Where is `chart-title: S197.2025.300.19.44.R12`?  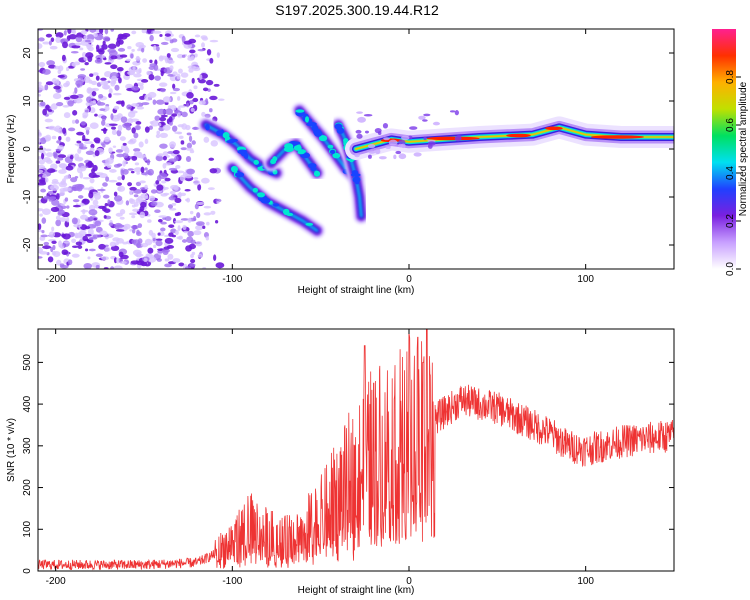
chart-title: S197.2025.300.19.44.R12 is located at coordinates (357, 10).